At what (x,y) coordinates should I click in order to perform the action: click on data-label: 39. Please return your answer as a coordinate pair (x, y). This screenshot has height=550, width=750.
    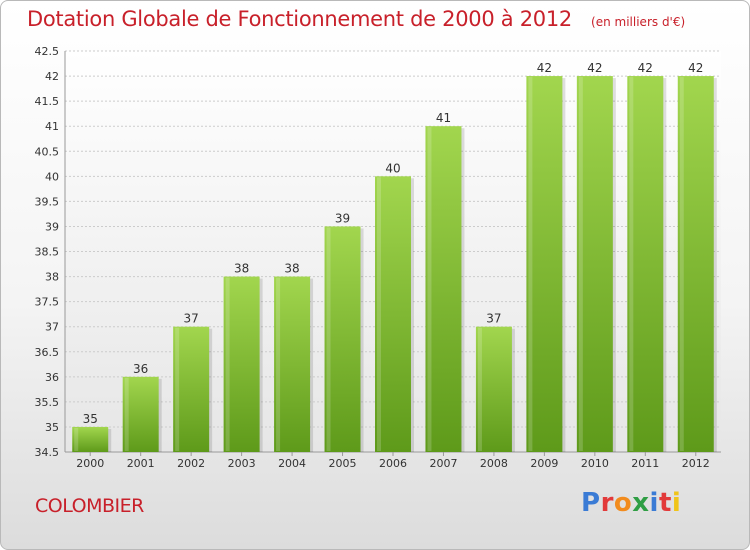
    Looking at the image, I should click on (342, 218).